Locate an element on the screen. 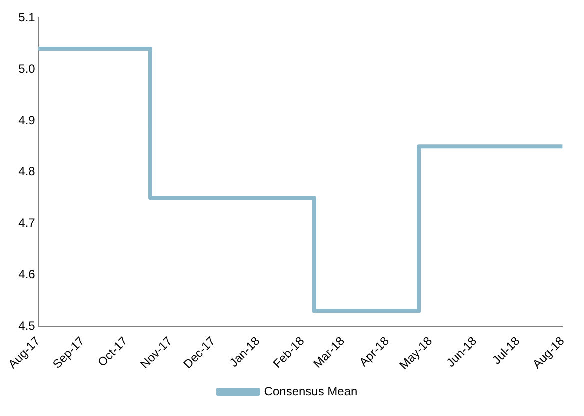  y-tick-label: 4.9 is located at coordinates (27, 120).